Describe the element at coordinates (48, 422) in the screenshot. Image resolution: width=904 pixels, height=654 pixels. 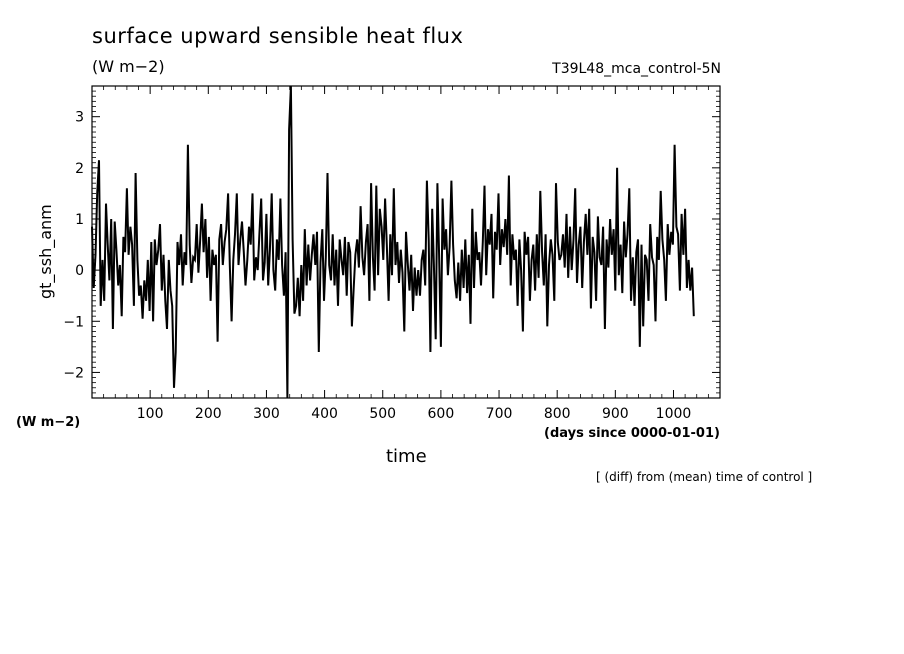
I see `y-axis-units: (W m−2)` at that location.